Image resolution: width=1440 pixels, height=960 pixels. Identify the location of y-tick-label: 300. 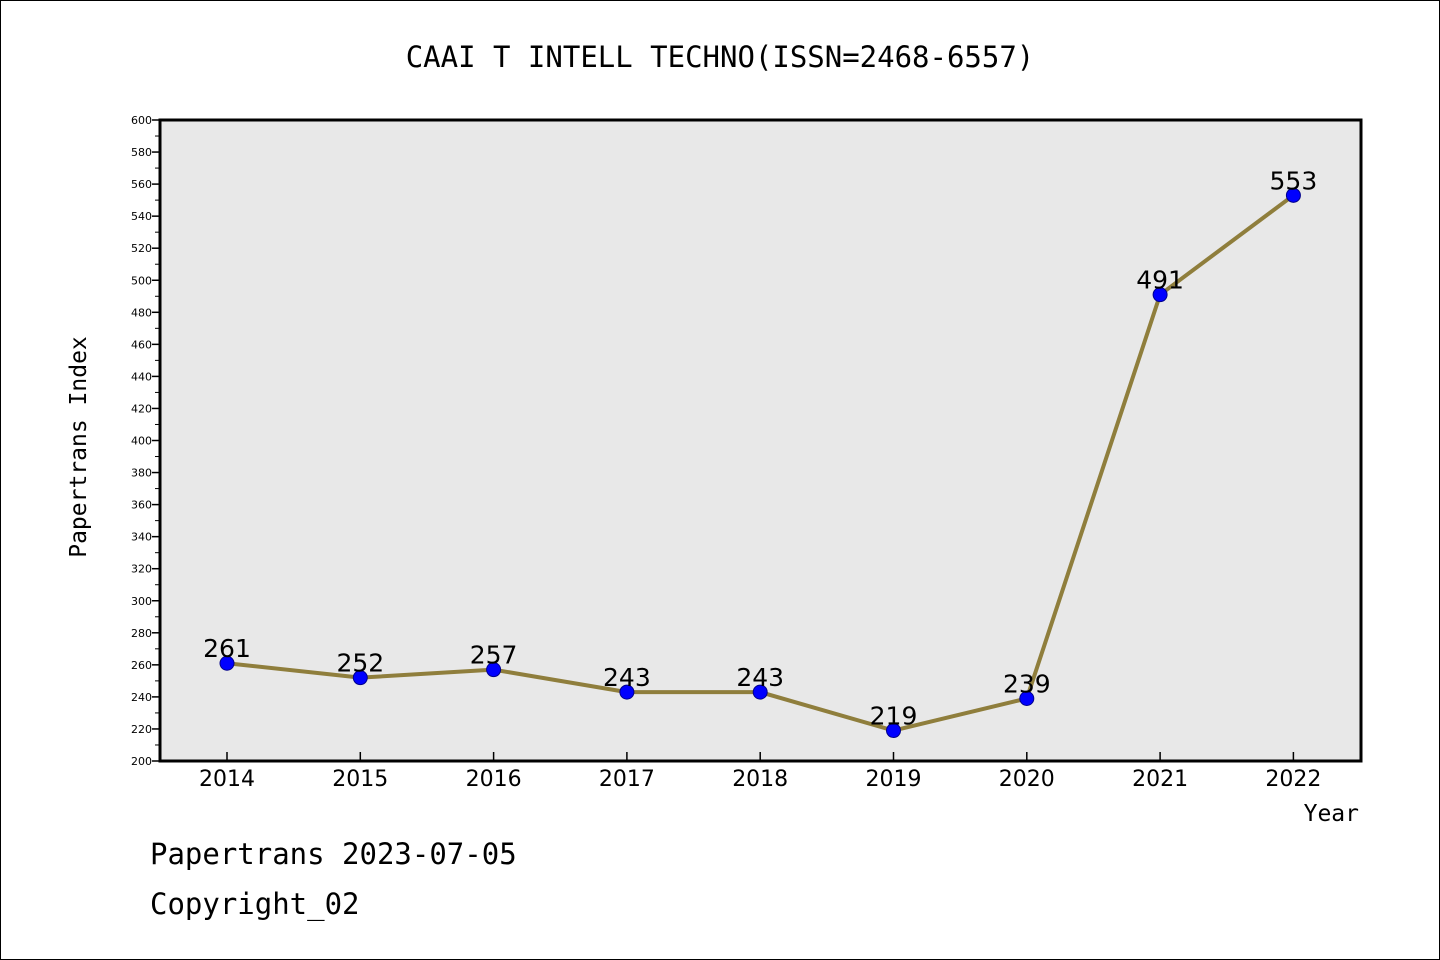
(141, 601).